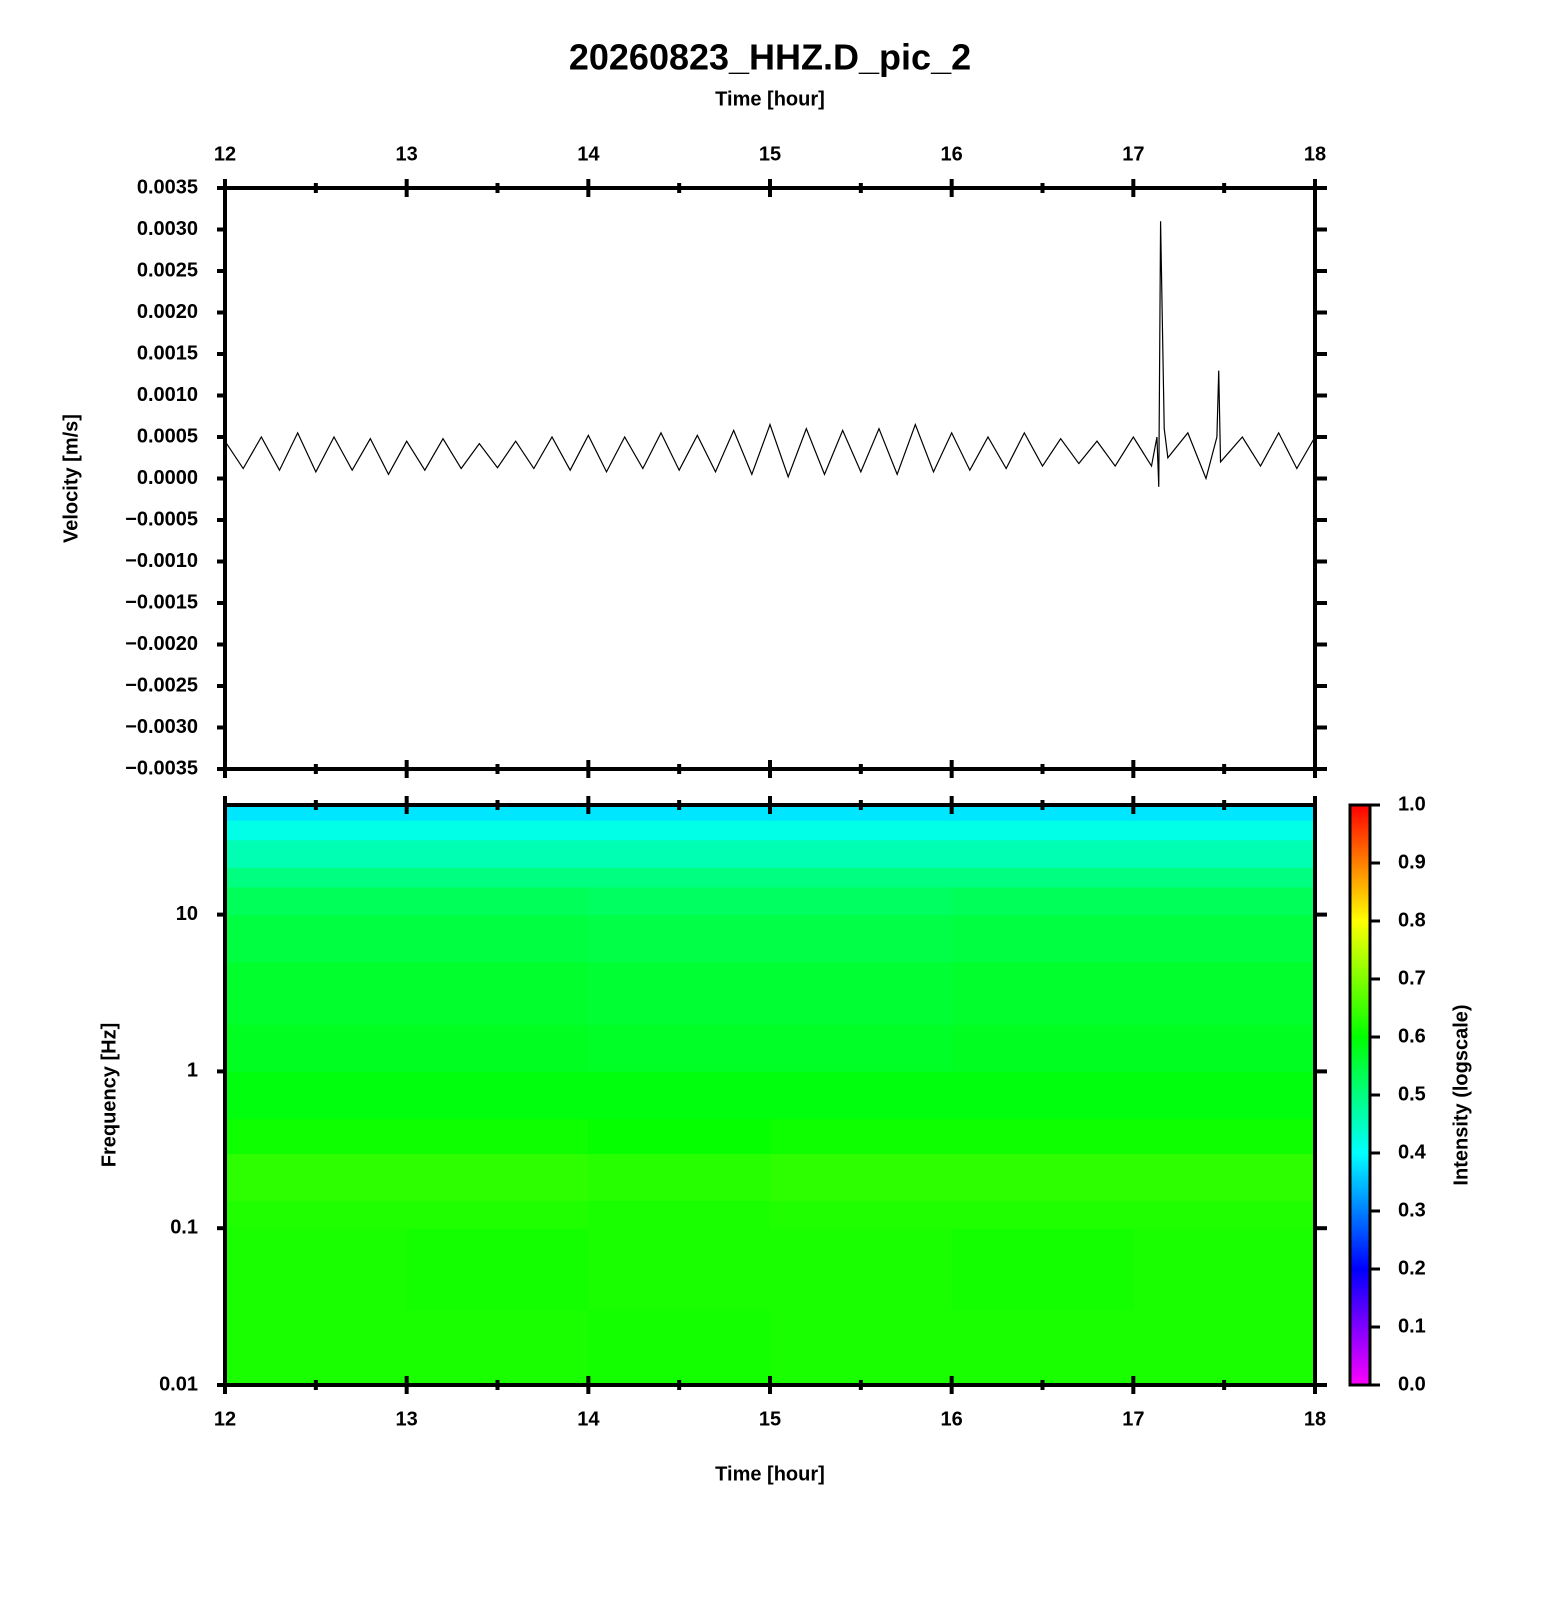 The image size is (1556, 1600). I want to click on colorbar-tick-label: 0.3, so click(1412, 1210).